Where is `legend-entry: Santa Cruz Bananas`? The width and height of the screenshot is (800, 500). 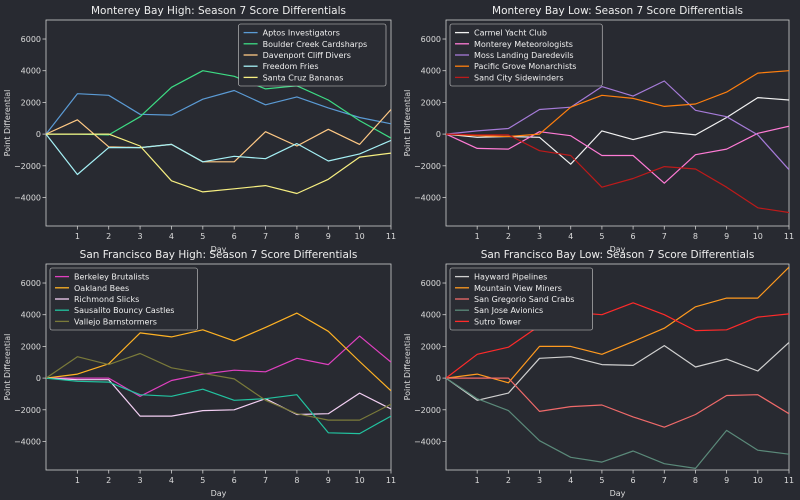 legend-entry: Santa Cruz Bananas is located at coordinates (303, 77).